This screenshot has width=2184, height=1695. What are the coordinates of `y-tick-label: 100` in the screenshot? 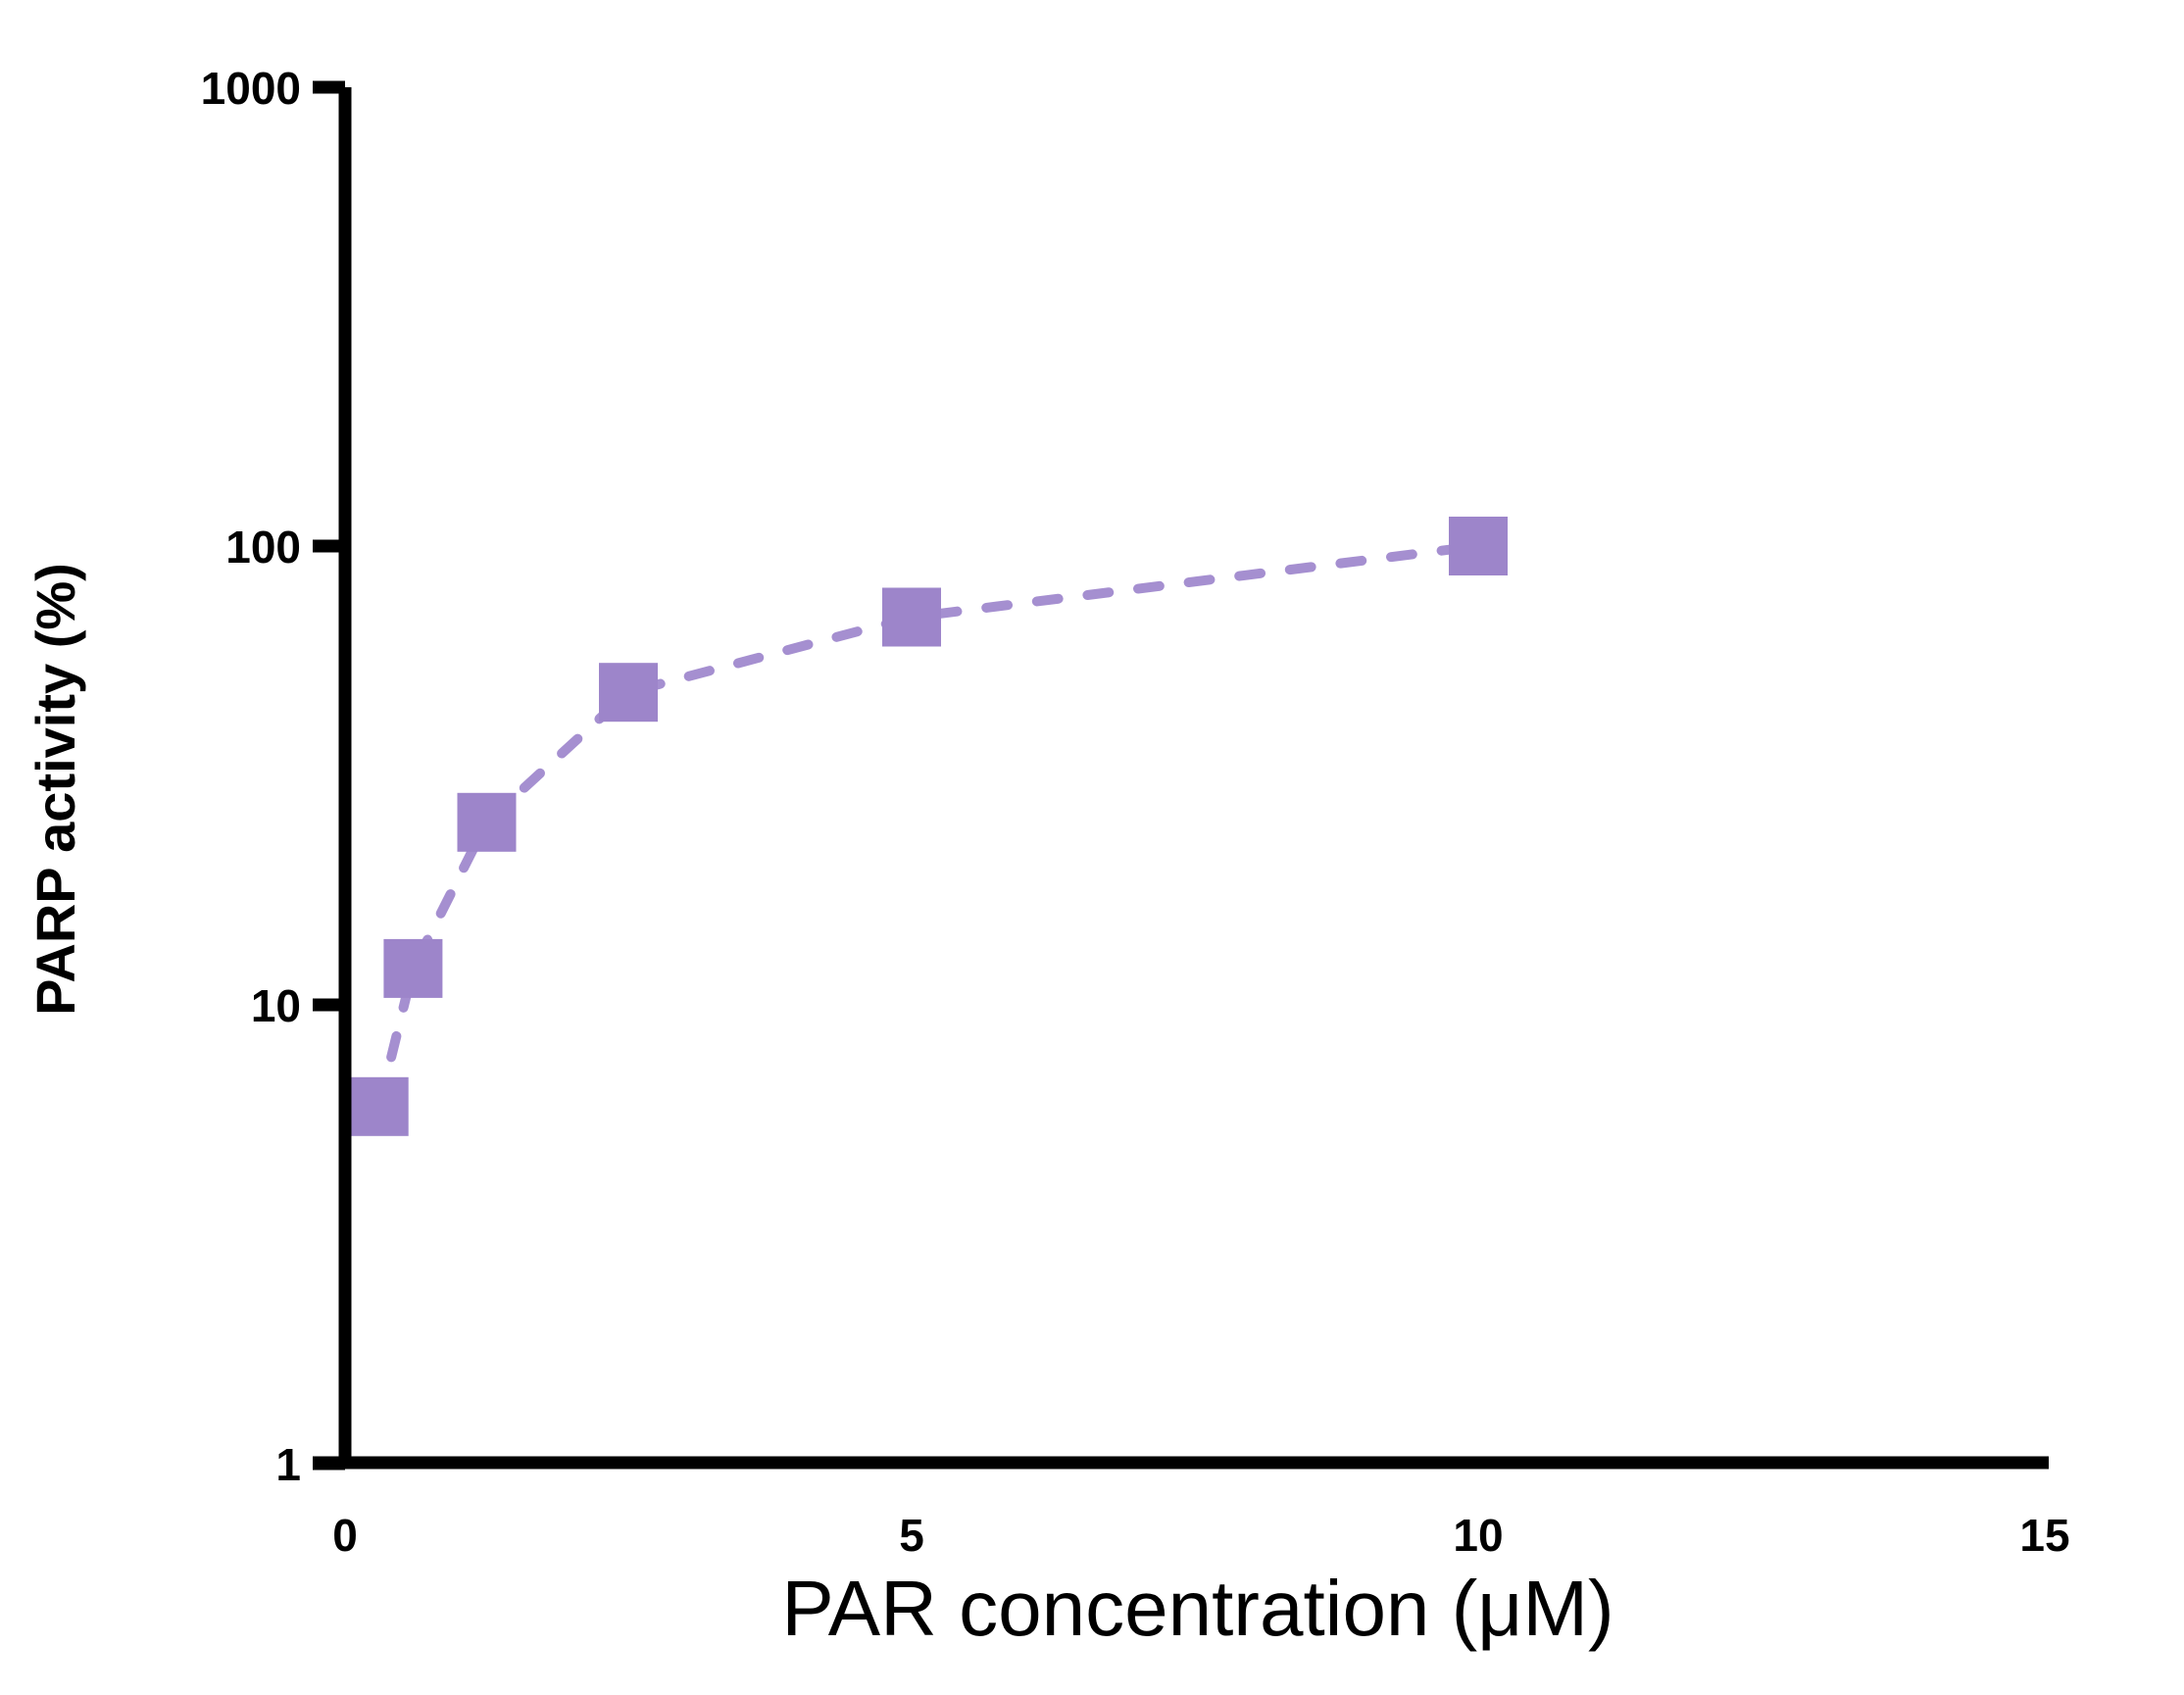 It's located at (263, 547).